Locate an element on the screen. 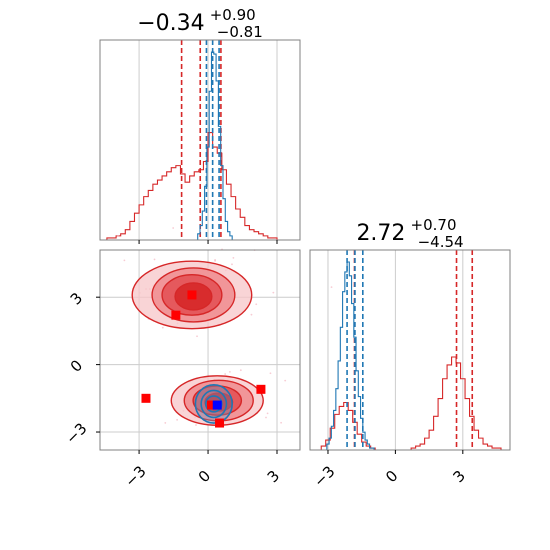 This screenshot has width=550, height=550. br-xtick-label: −3 is located at coordinates (324, 476).